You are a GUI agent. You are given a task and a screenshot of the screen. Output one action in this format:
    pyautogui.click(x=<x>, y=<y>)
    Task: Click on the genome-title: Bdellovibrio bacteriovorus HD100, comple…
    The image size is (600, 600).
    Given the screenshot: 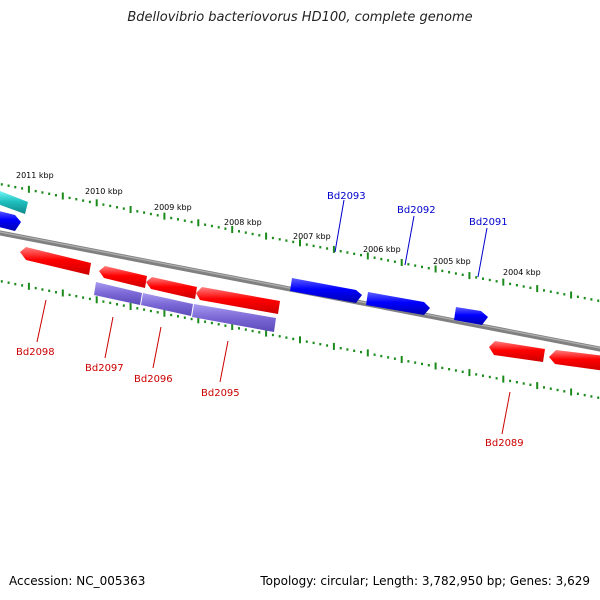 What is the action you would take?
    pyautogui.click(x=300, y=17)
    